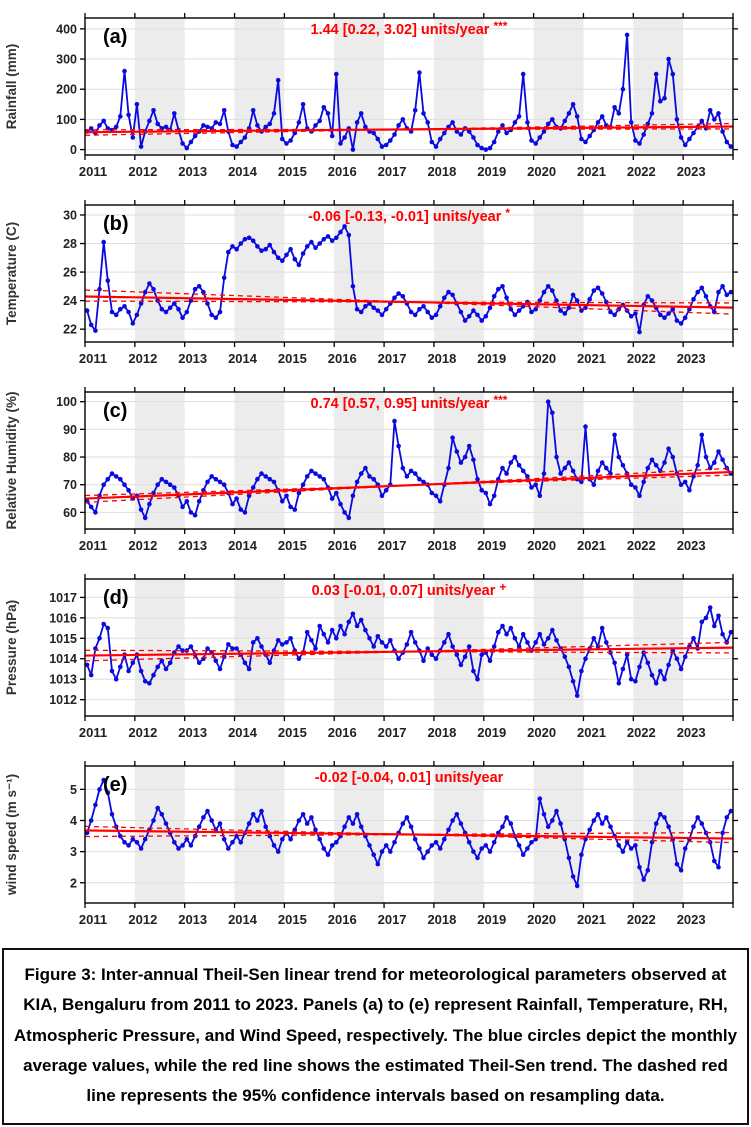 The image size is (751, 1127). Describe the element at coordinates (11, 87) in the screenshot. I see `y-axis-title: Rainfall (mm)` at that location.